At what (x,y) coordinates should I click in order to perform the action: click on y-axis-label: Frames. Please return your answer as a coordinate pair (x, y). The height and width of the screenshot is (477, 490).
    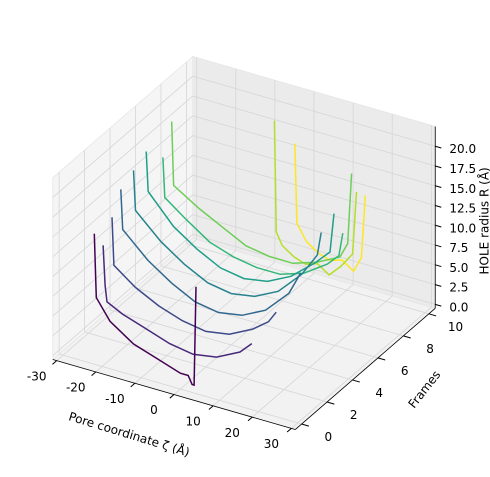
    Looking at the image, I should click on (424, 389).